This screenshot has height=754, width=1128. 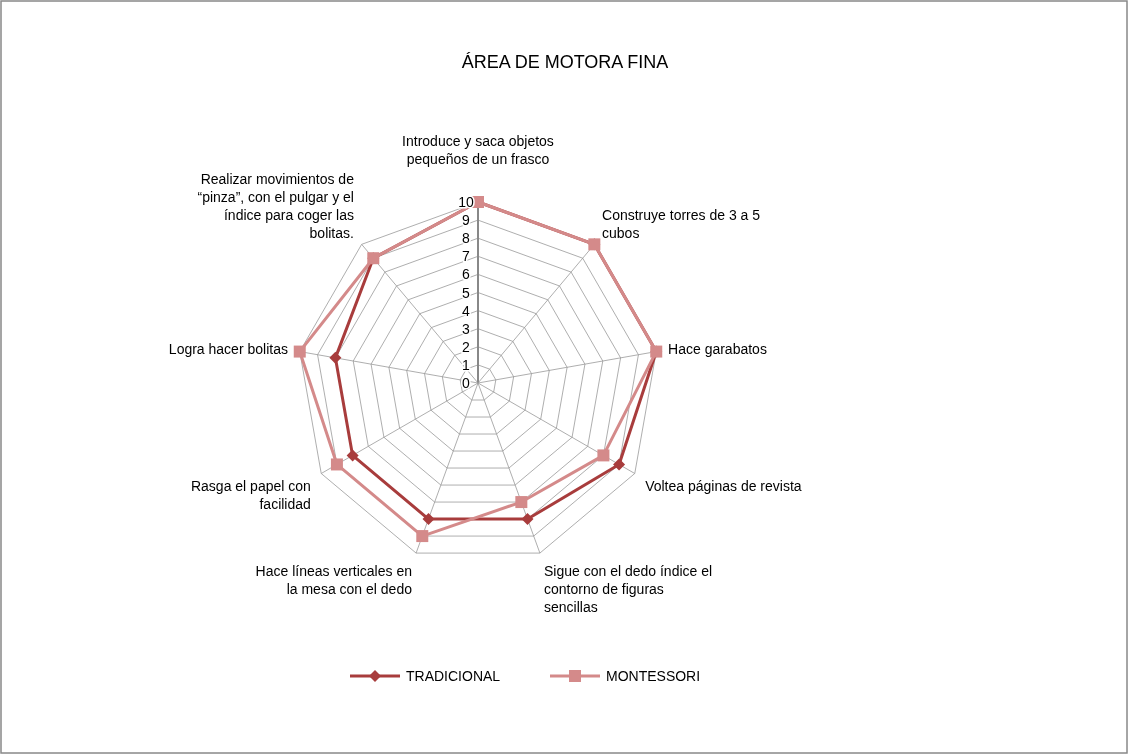 I want to click on spoke-label: Voltea páginas de revista, so click(x=723, y=485).